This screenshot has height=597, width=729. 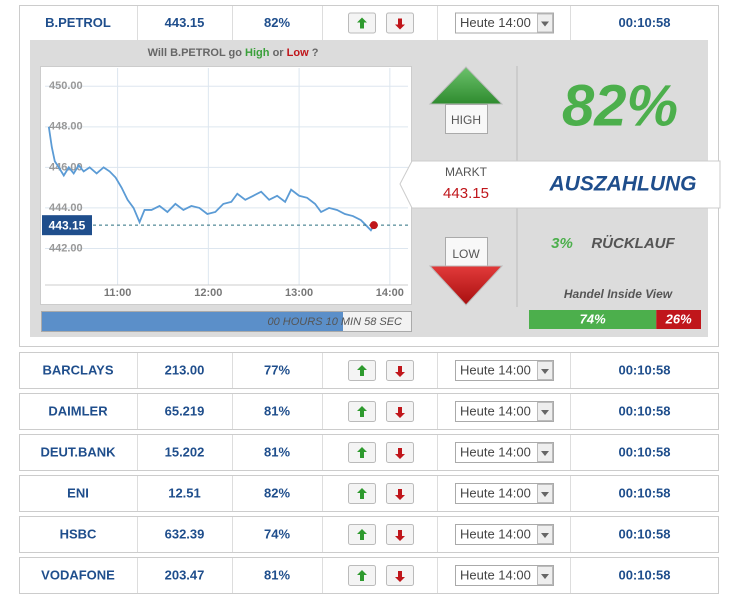 I want to click on q-low: Low, so click(x=298, y=53).